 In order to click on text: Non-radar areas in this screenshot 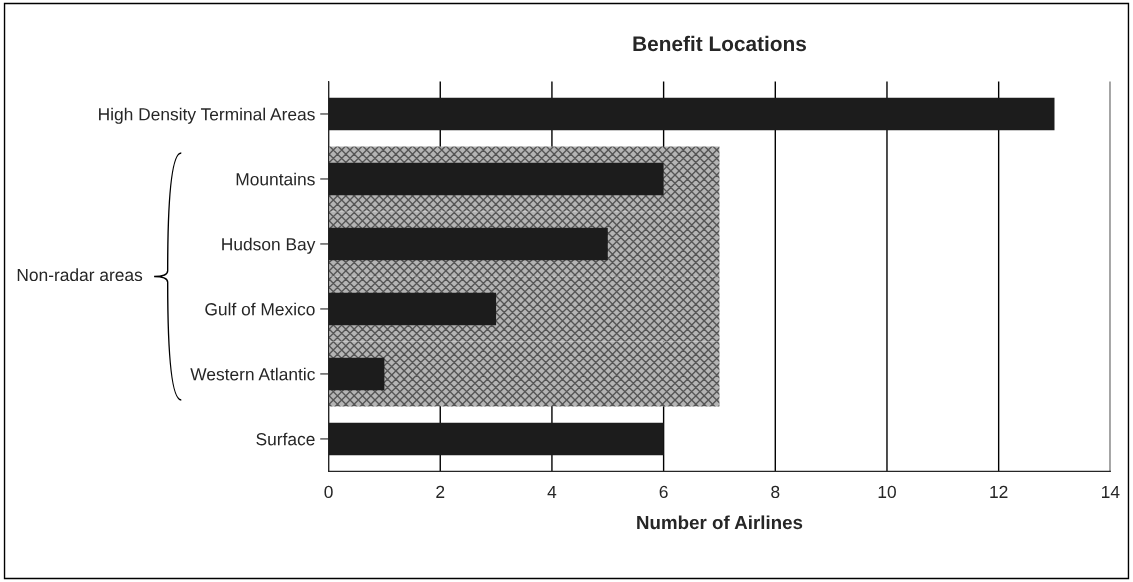, I will do `click(80, 275)`.